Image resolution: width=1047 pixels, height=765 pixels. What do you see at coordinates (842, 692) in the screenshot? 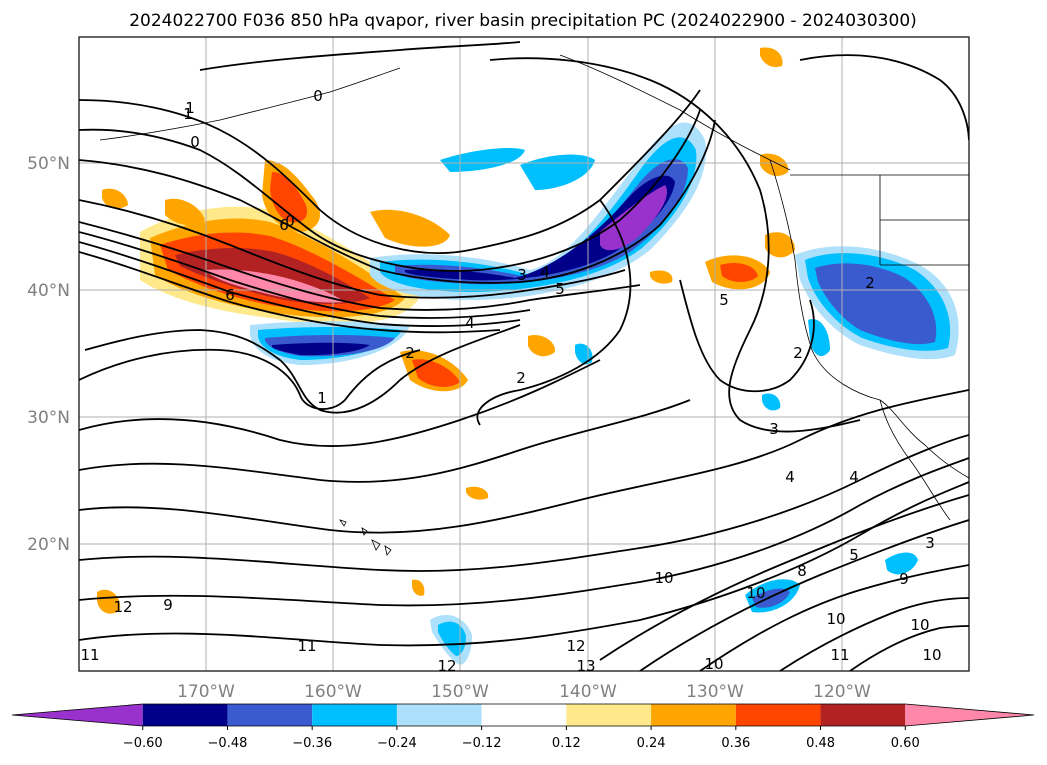
I see `lon-label: 120°W` at bounding box center [842, 692].